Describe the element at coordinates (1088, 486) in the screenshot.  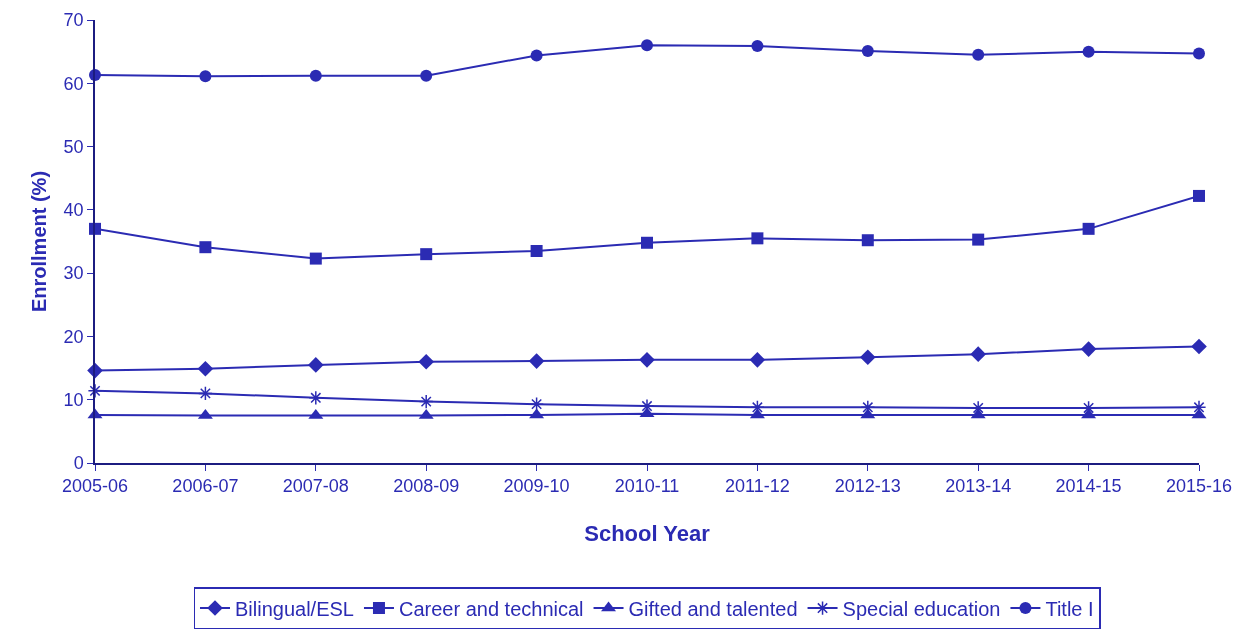
I see `x-tick-label: 2014-15` at that location.